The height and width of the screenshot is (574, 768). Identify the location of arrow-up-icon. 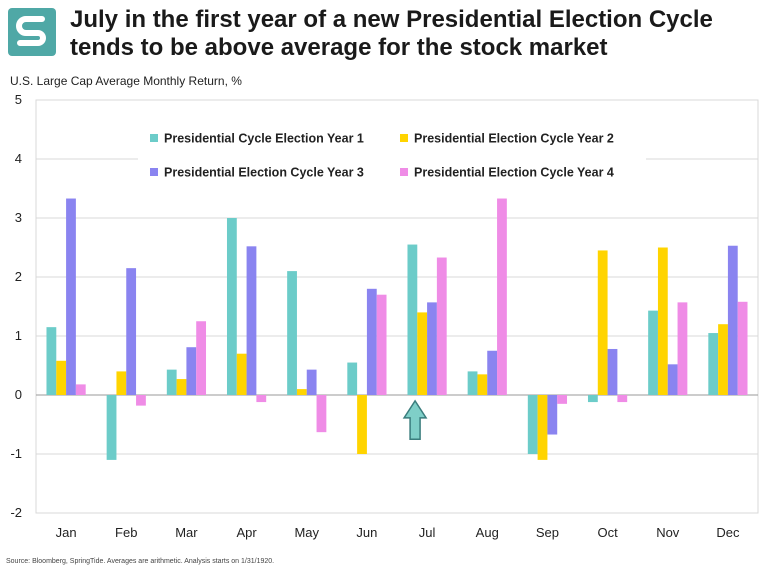
(415, 419).